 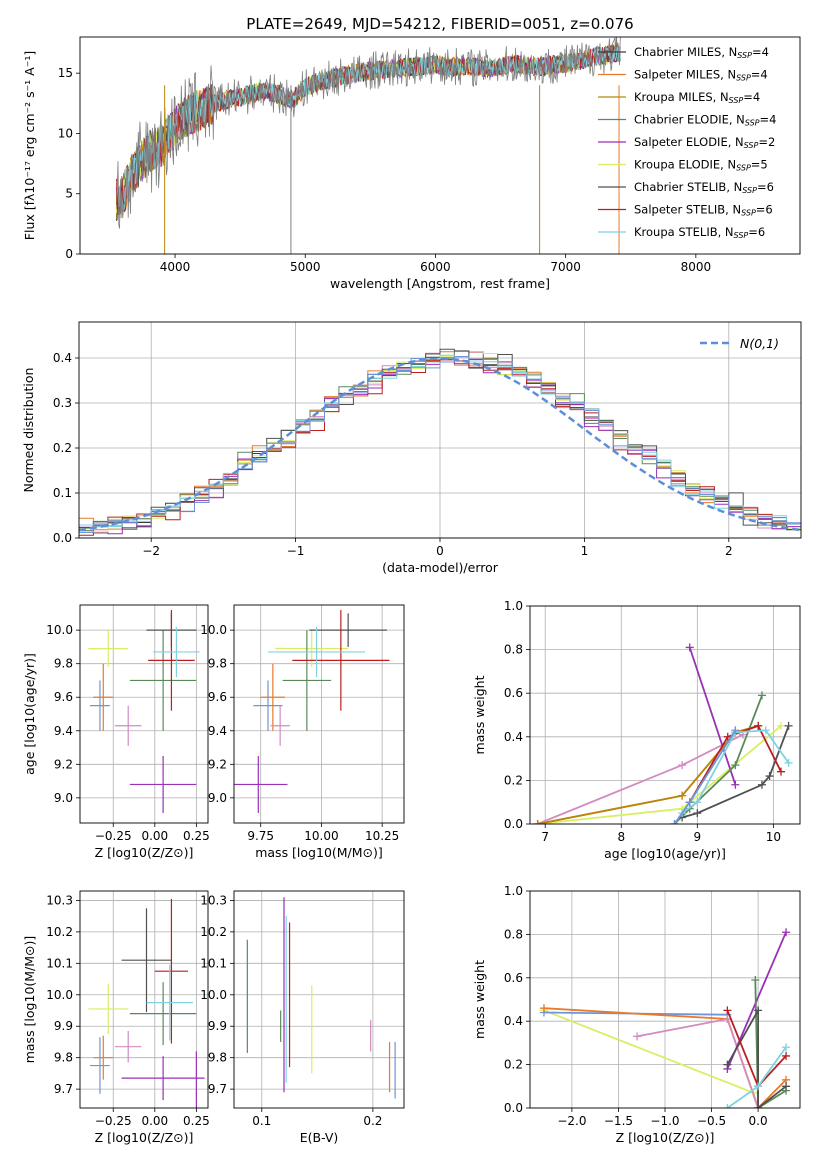 What do you see at coordinates (773, 837) in the screenshot?
I see `x-tick-label: 10` at bounding box center [773, 837].